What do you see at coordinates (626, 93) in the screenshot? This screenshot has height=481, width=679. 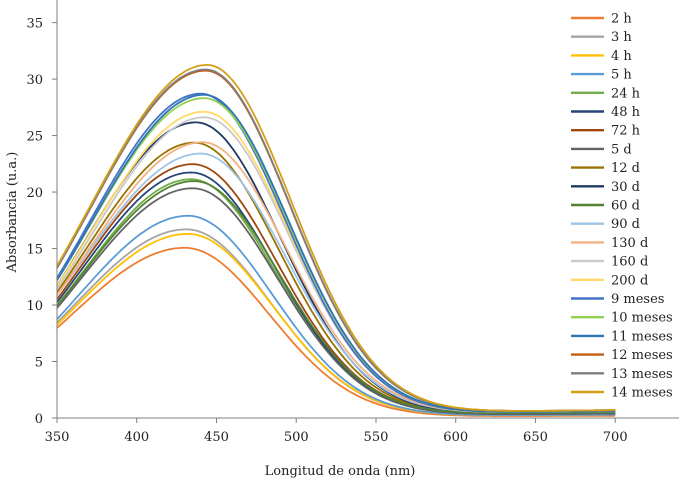 I see `legend-label: 24 h` at bounding box center [626, 93].